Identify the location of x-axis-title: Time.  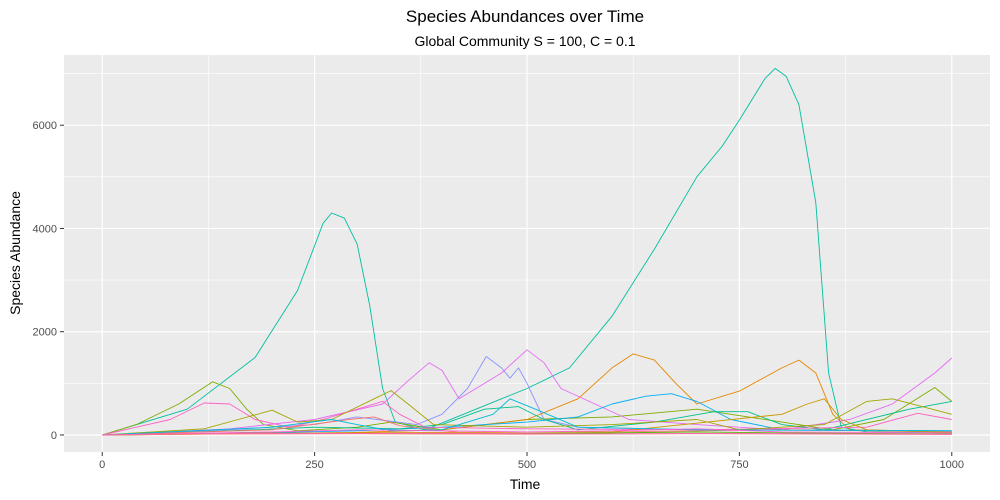
(525, 484).